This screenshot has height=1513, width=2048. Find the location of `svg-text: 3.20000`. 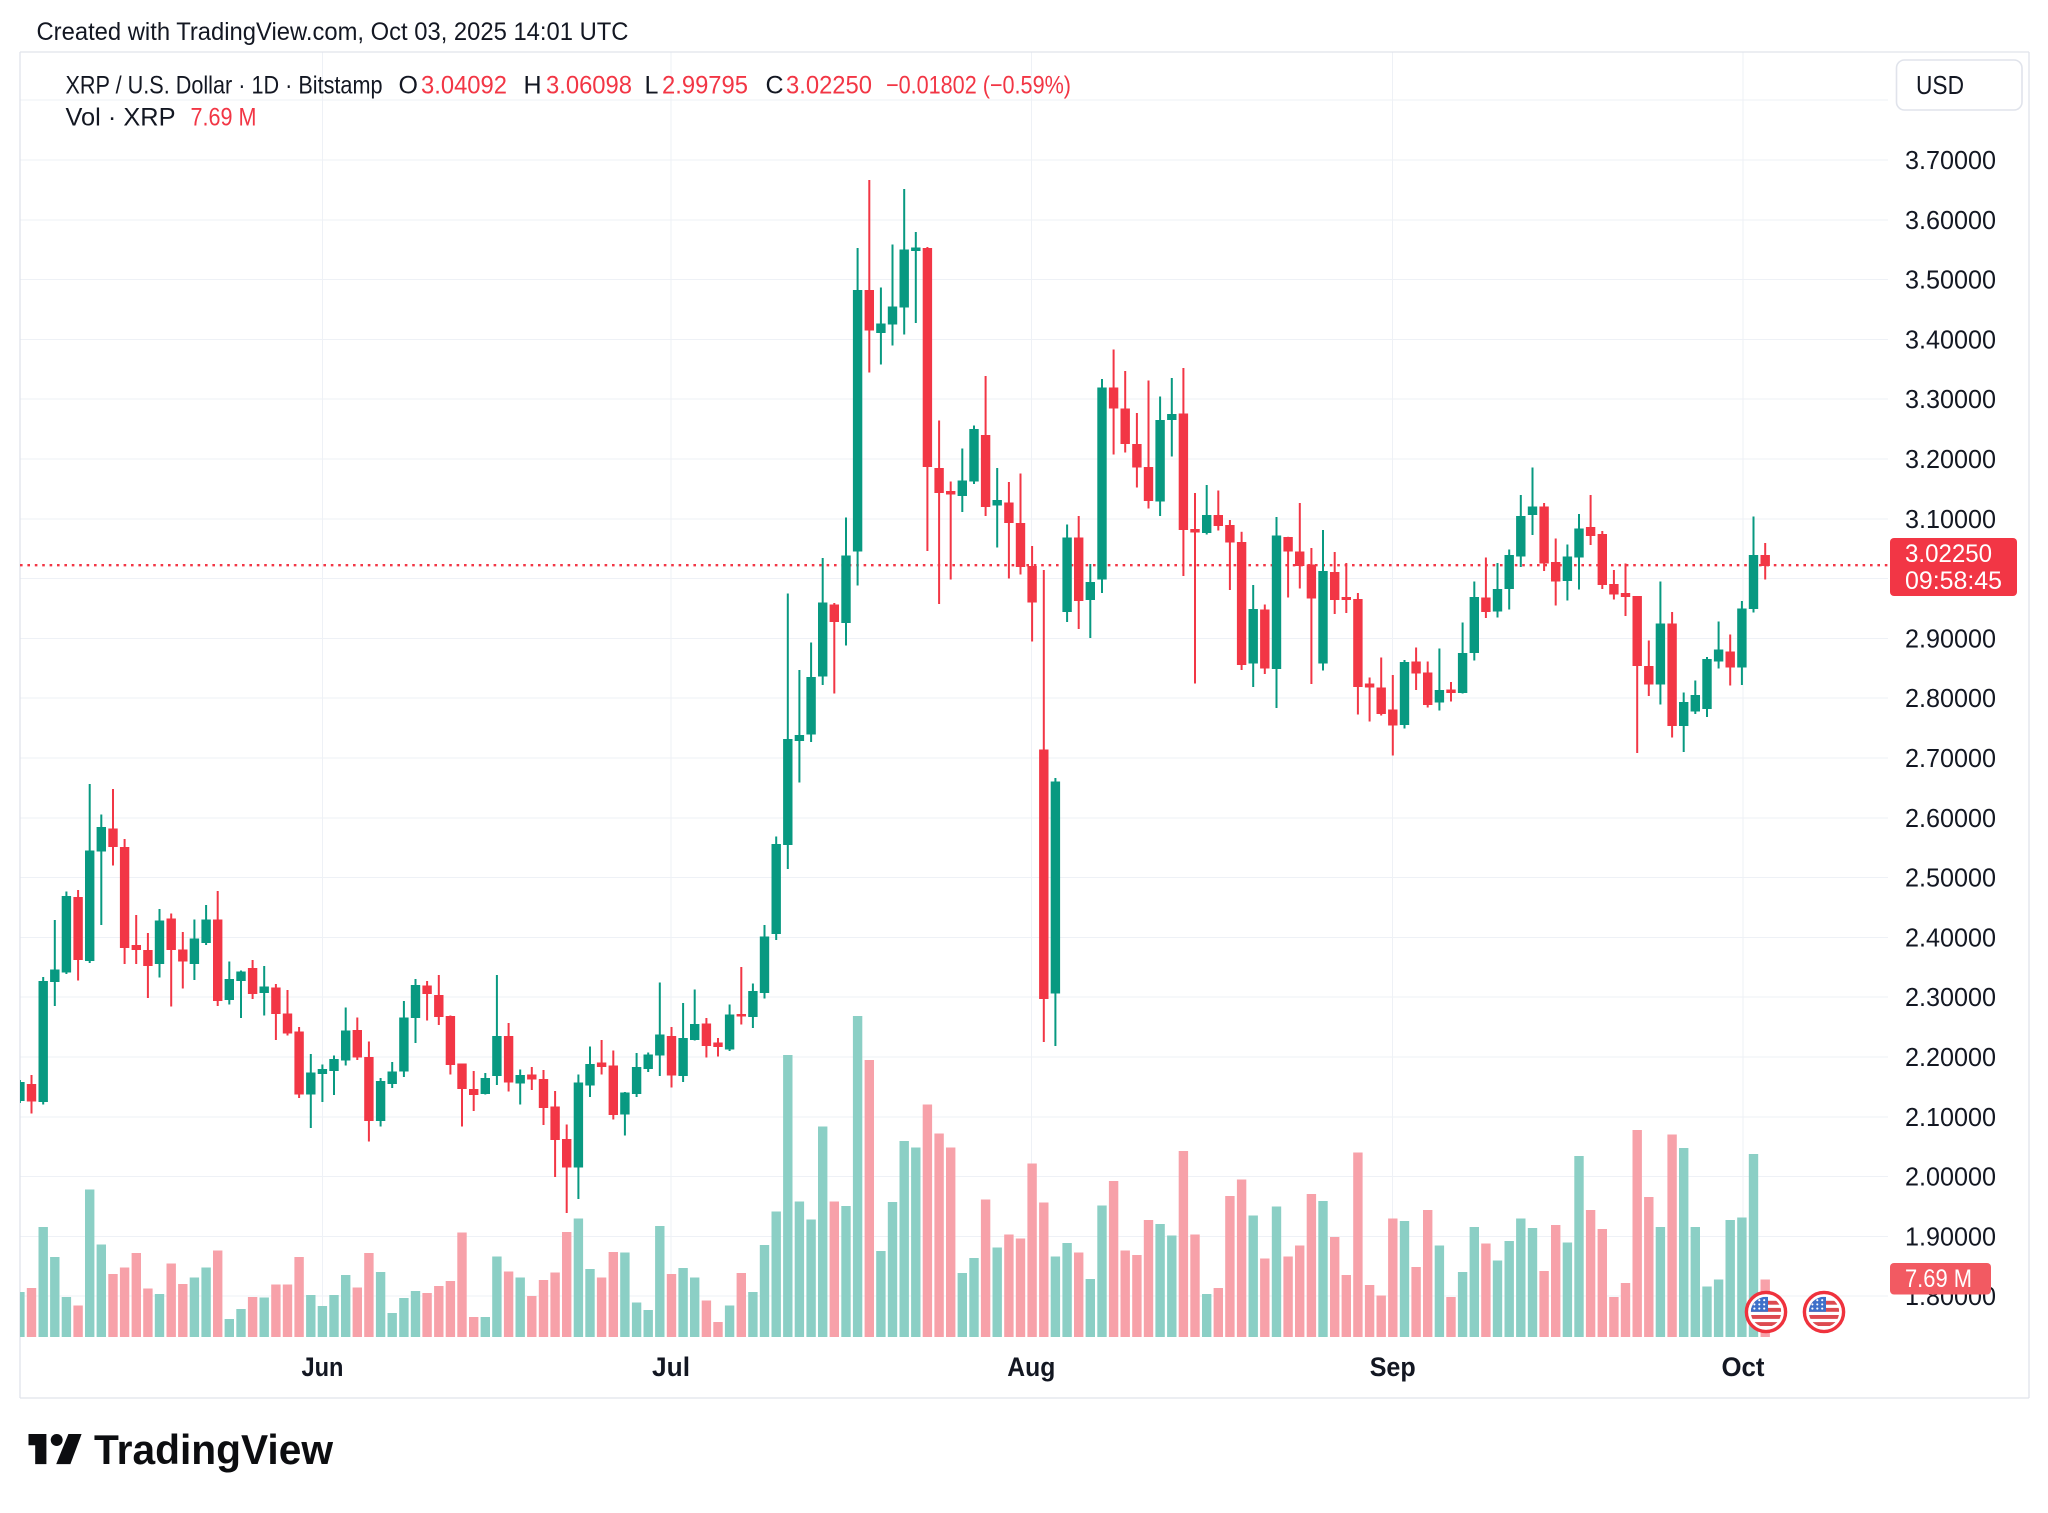

svg-text: 3.20000 is located at coordinates (1950, 459).